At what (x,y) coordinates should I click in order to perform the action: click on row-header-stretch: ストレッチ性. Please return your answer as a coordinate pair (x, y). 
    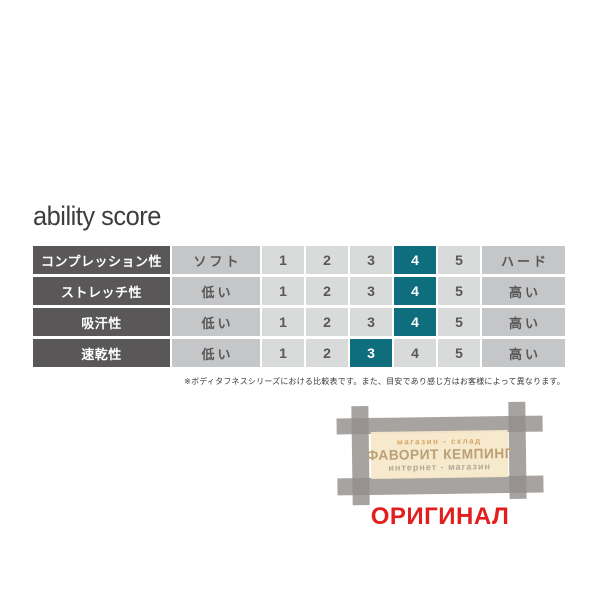
    Looking at the image, I should click on (101, 291).